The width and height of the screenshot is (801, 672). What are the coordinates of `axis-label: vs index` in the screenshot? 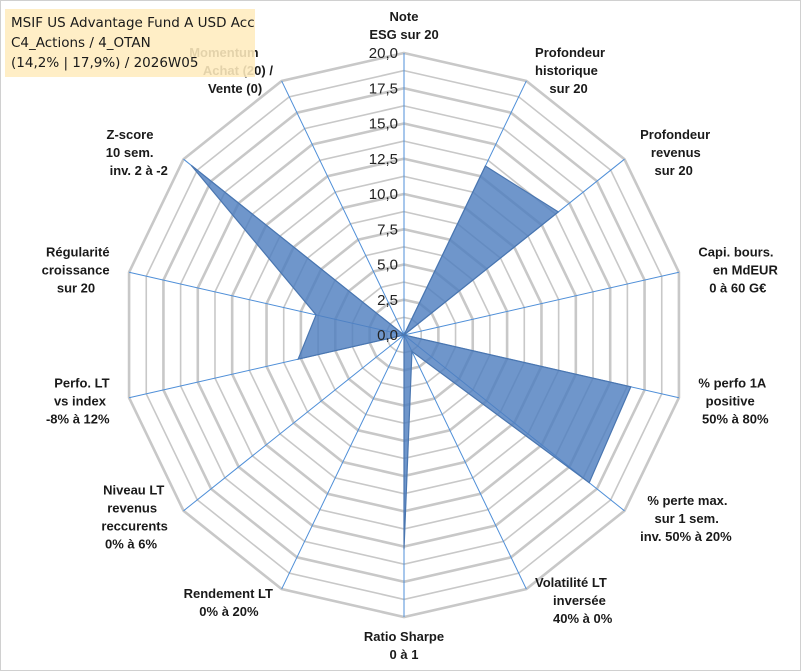 It's located at (80, 400).